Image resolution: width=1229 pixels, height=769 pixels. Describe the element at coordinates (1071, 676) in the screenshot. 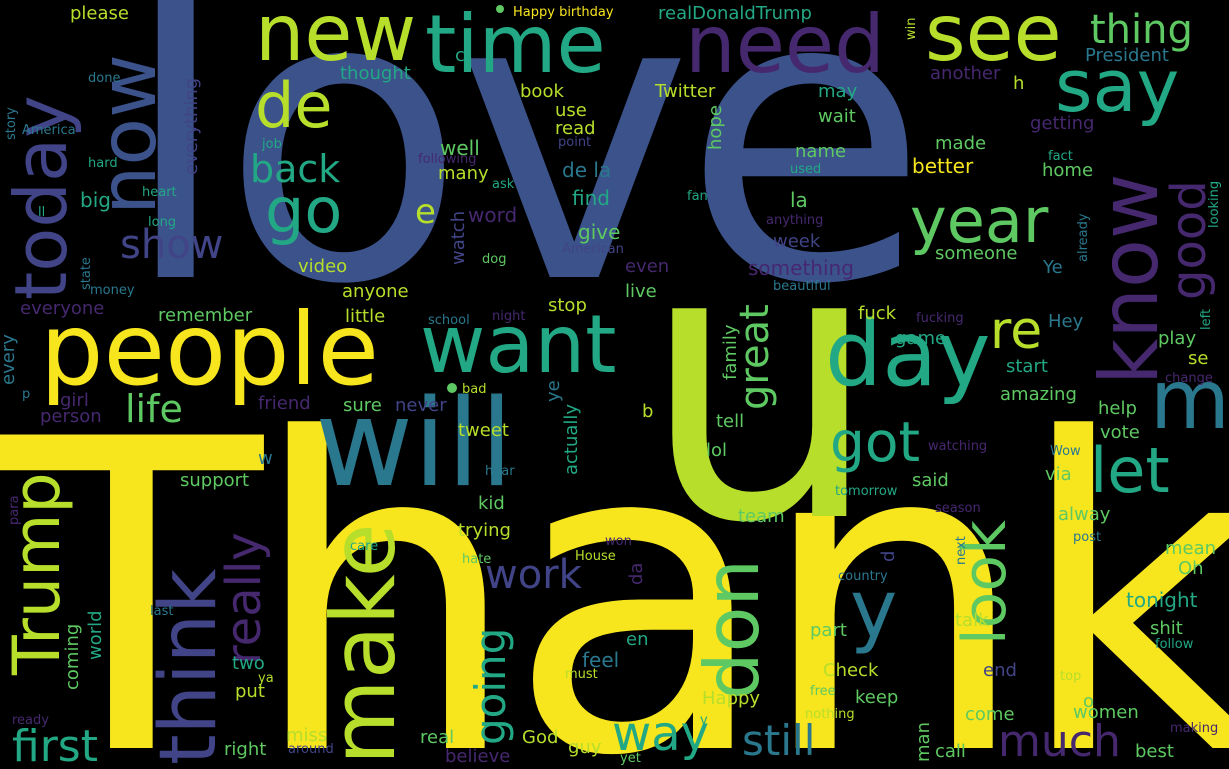

I see `word-top: top` at that location.